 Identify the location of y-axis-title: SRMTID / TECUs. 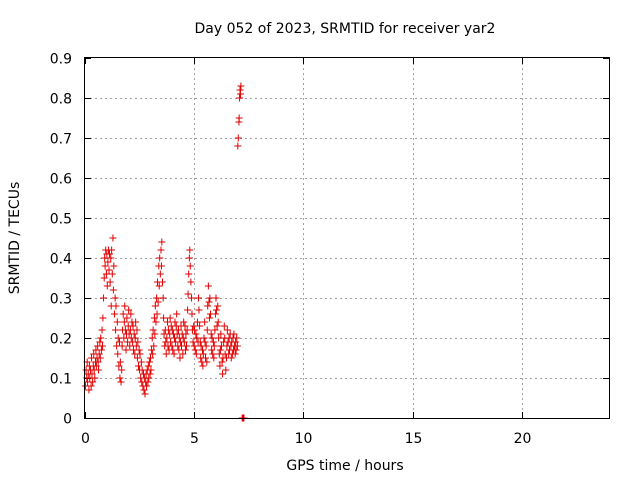
(15, 238).